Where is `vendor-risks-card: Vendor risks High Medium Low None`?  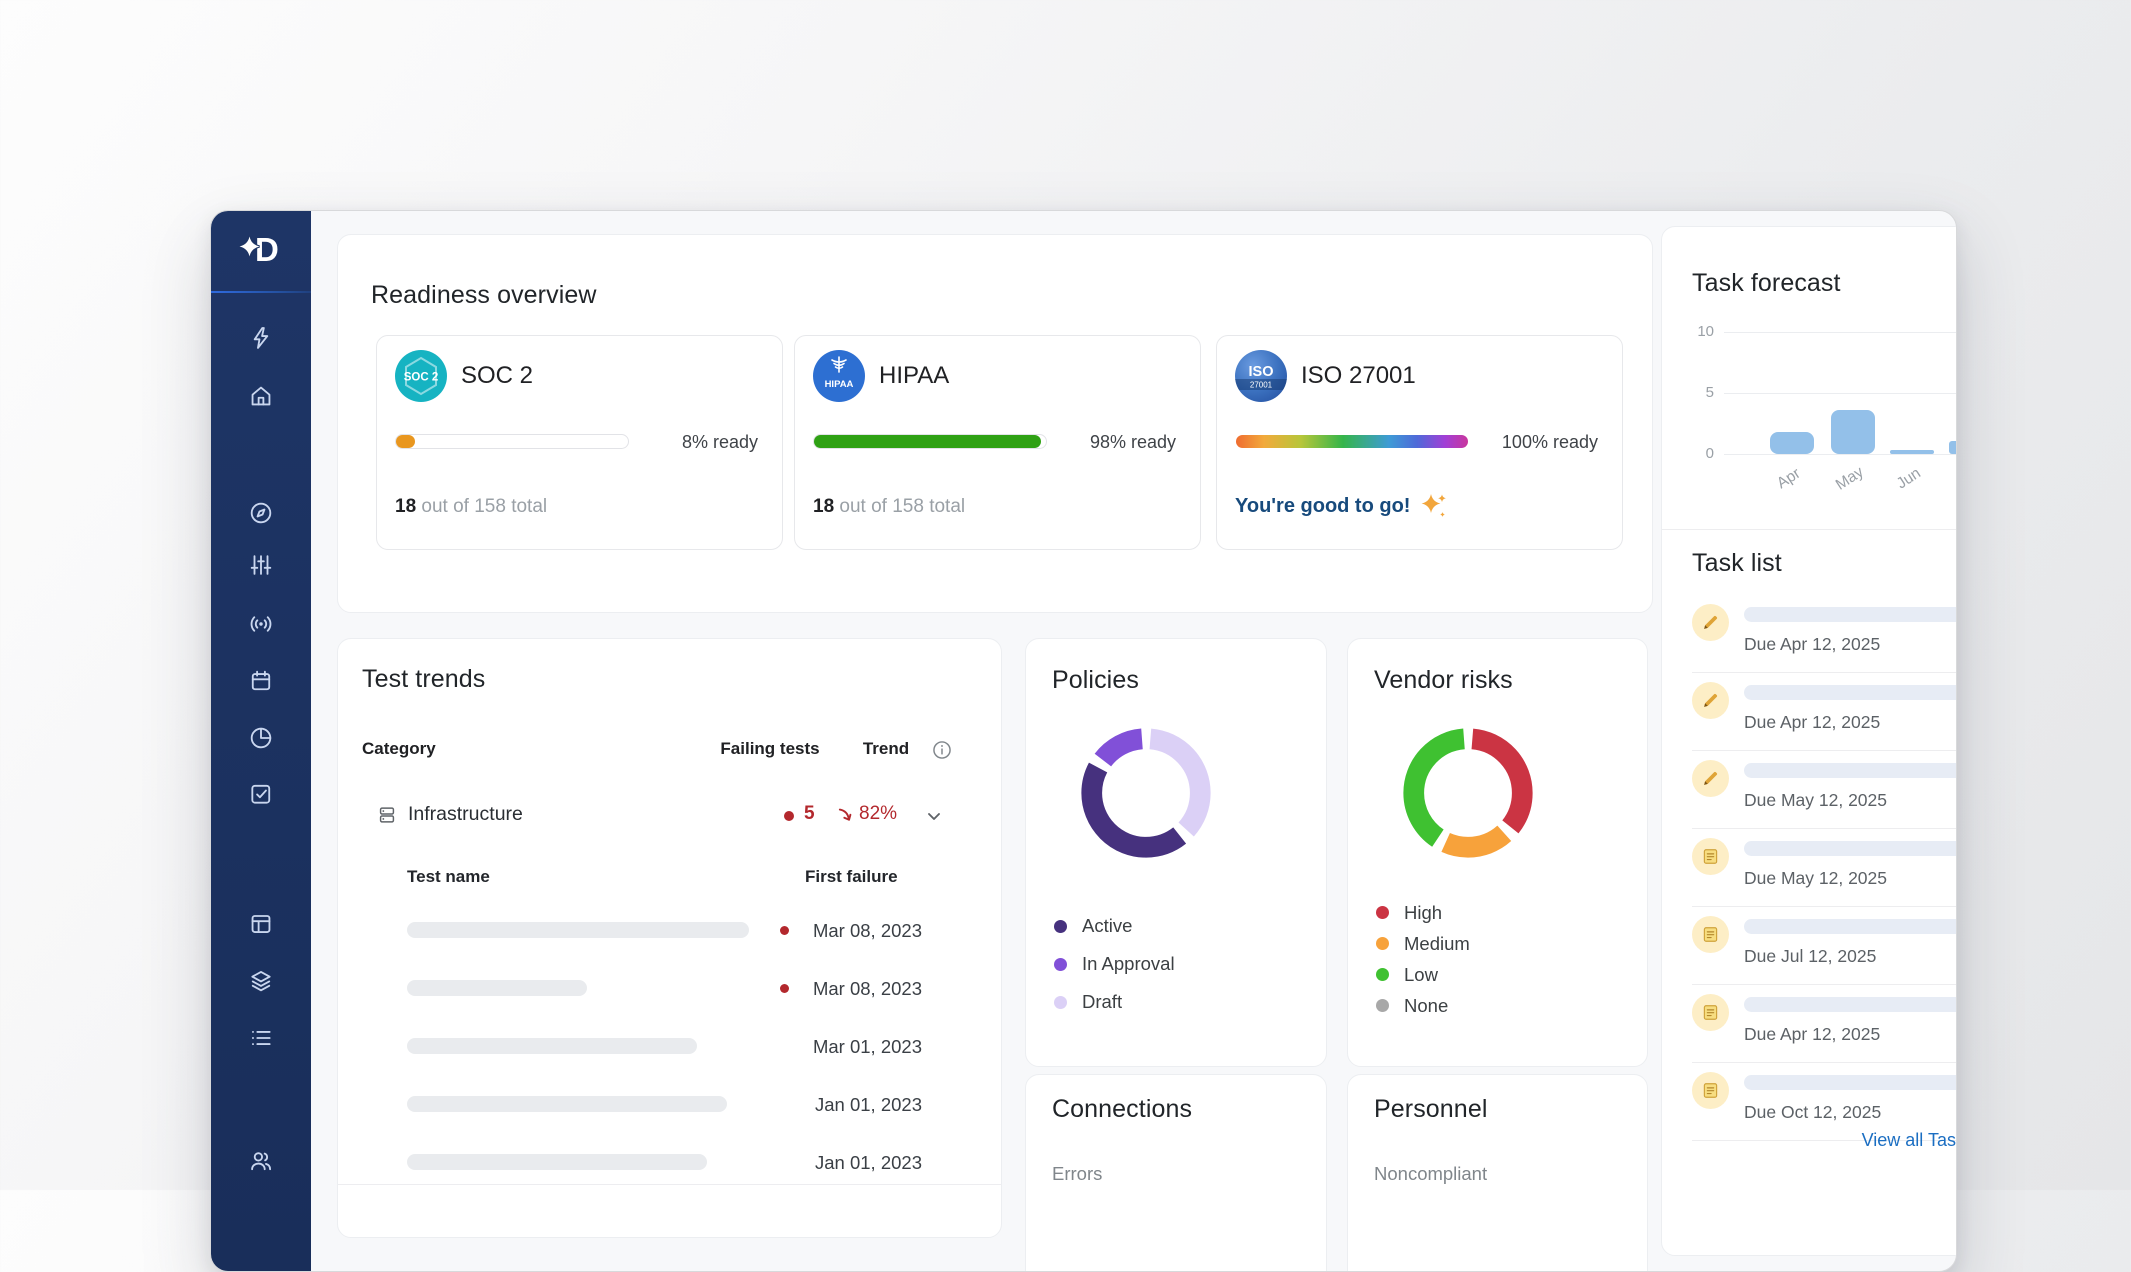
vendor-risks-card: Vendor risks High Medium Low None is located at coordinates (1497, 852).